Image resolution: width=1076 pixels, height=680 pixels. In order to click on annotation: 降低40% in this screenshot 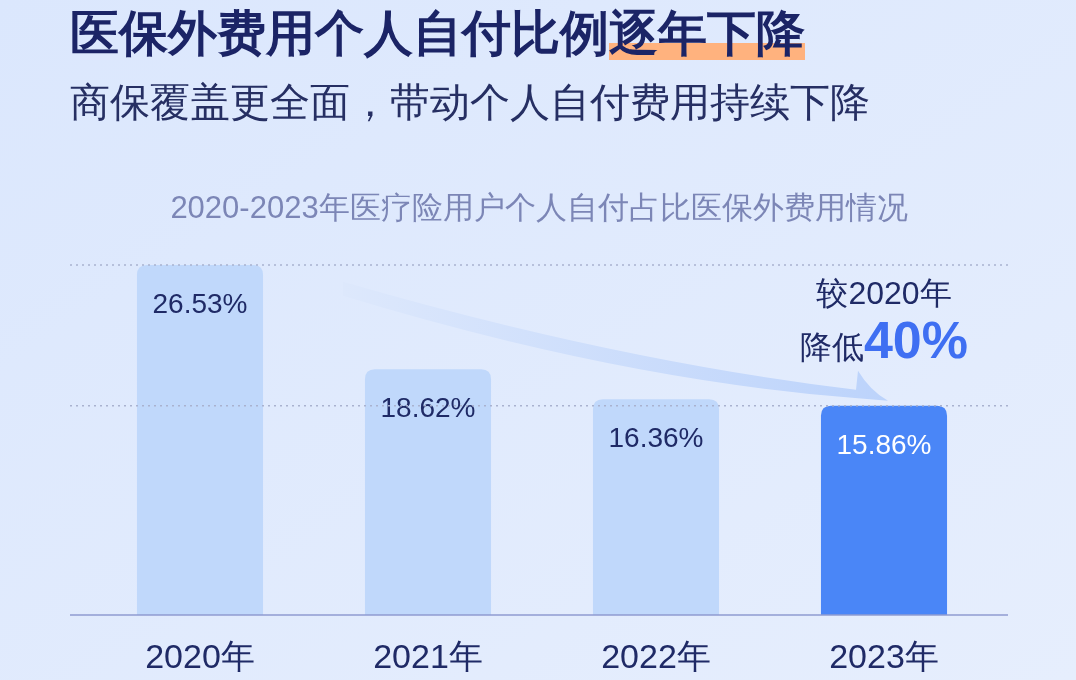, I will do `click(884, 339)`.